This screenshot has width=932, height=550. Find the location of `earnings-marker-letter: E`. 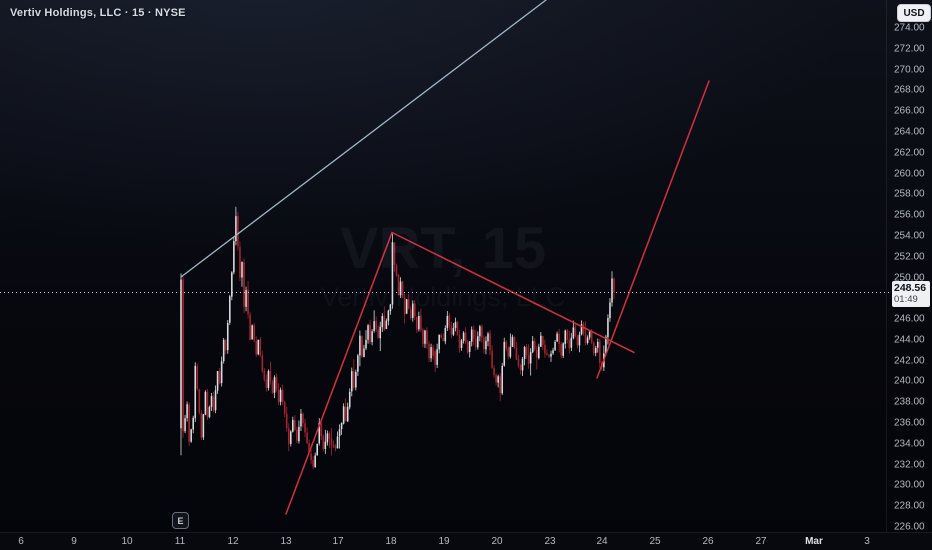

earnings-marker-letter: E is located at coordinates (180, 520).